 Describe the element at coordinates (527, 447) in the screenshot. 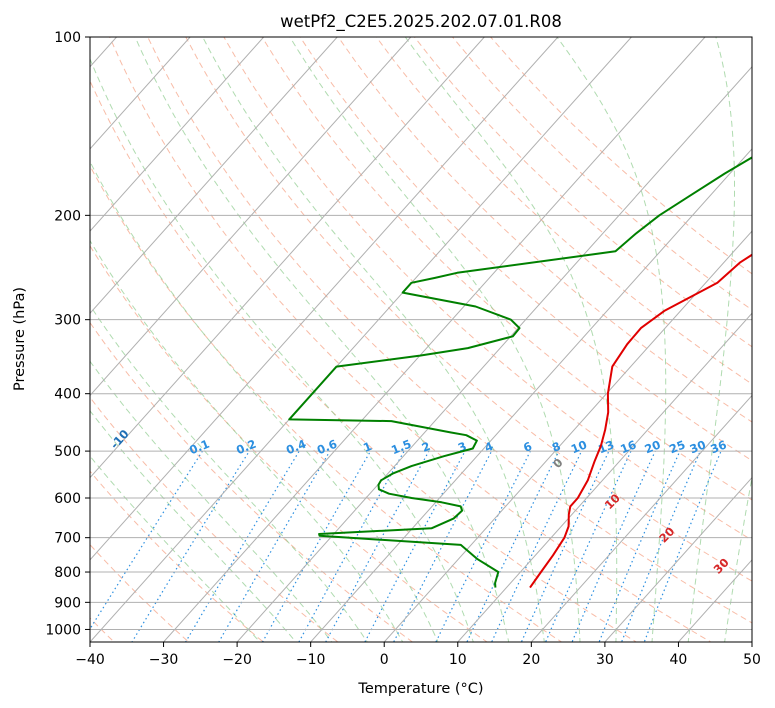

I see `mixing-ratio-label: 6` at that location.